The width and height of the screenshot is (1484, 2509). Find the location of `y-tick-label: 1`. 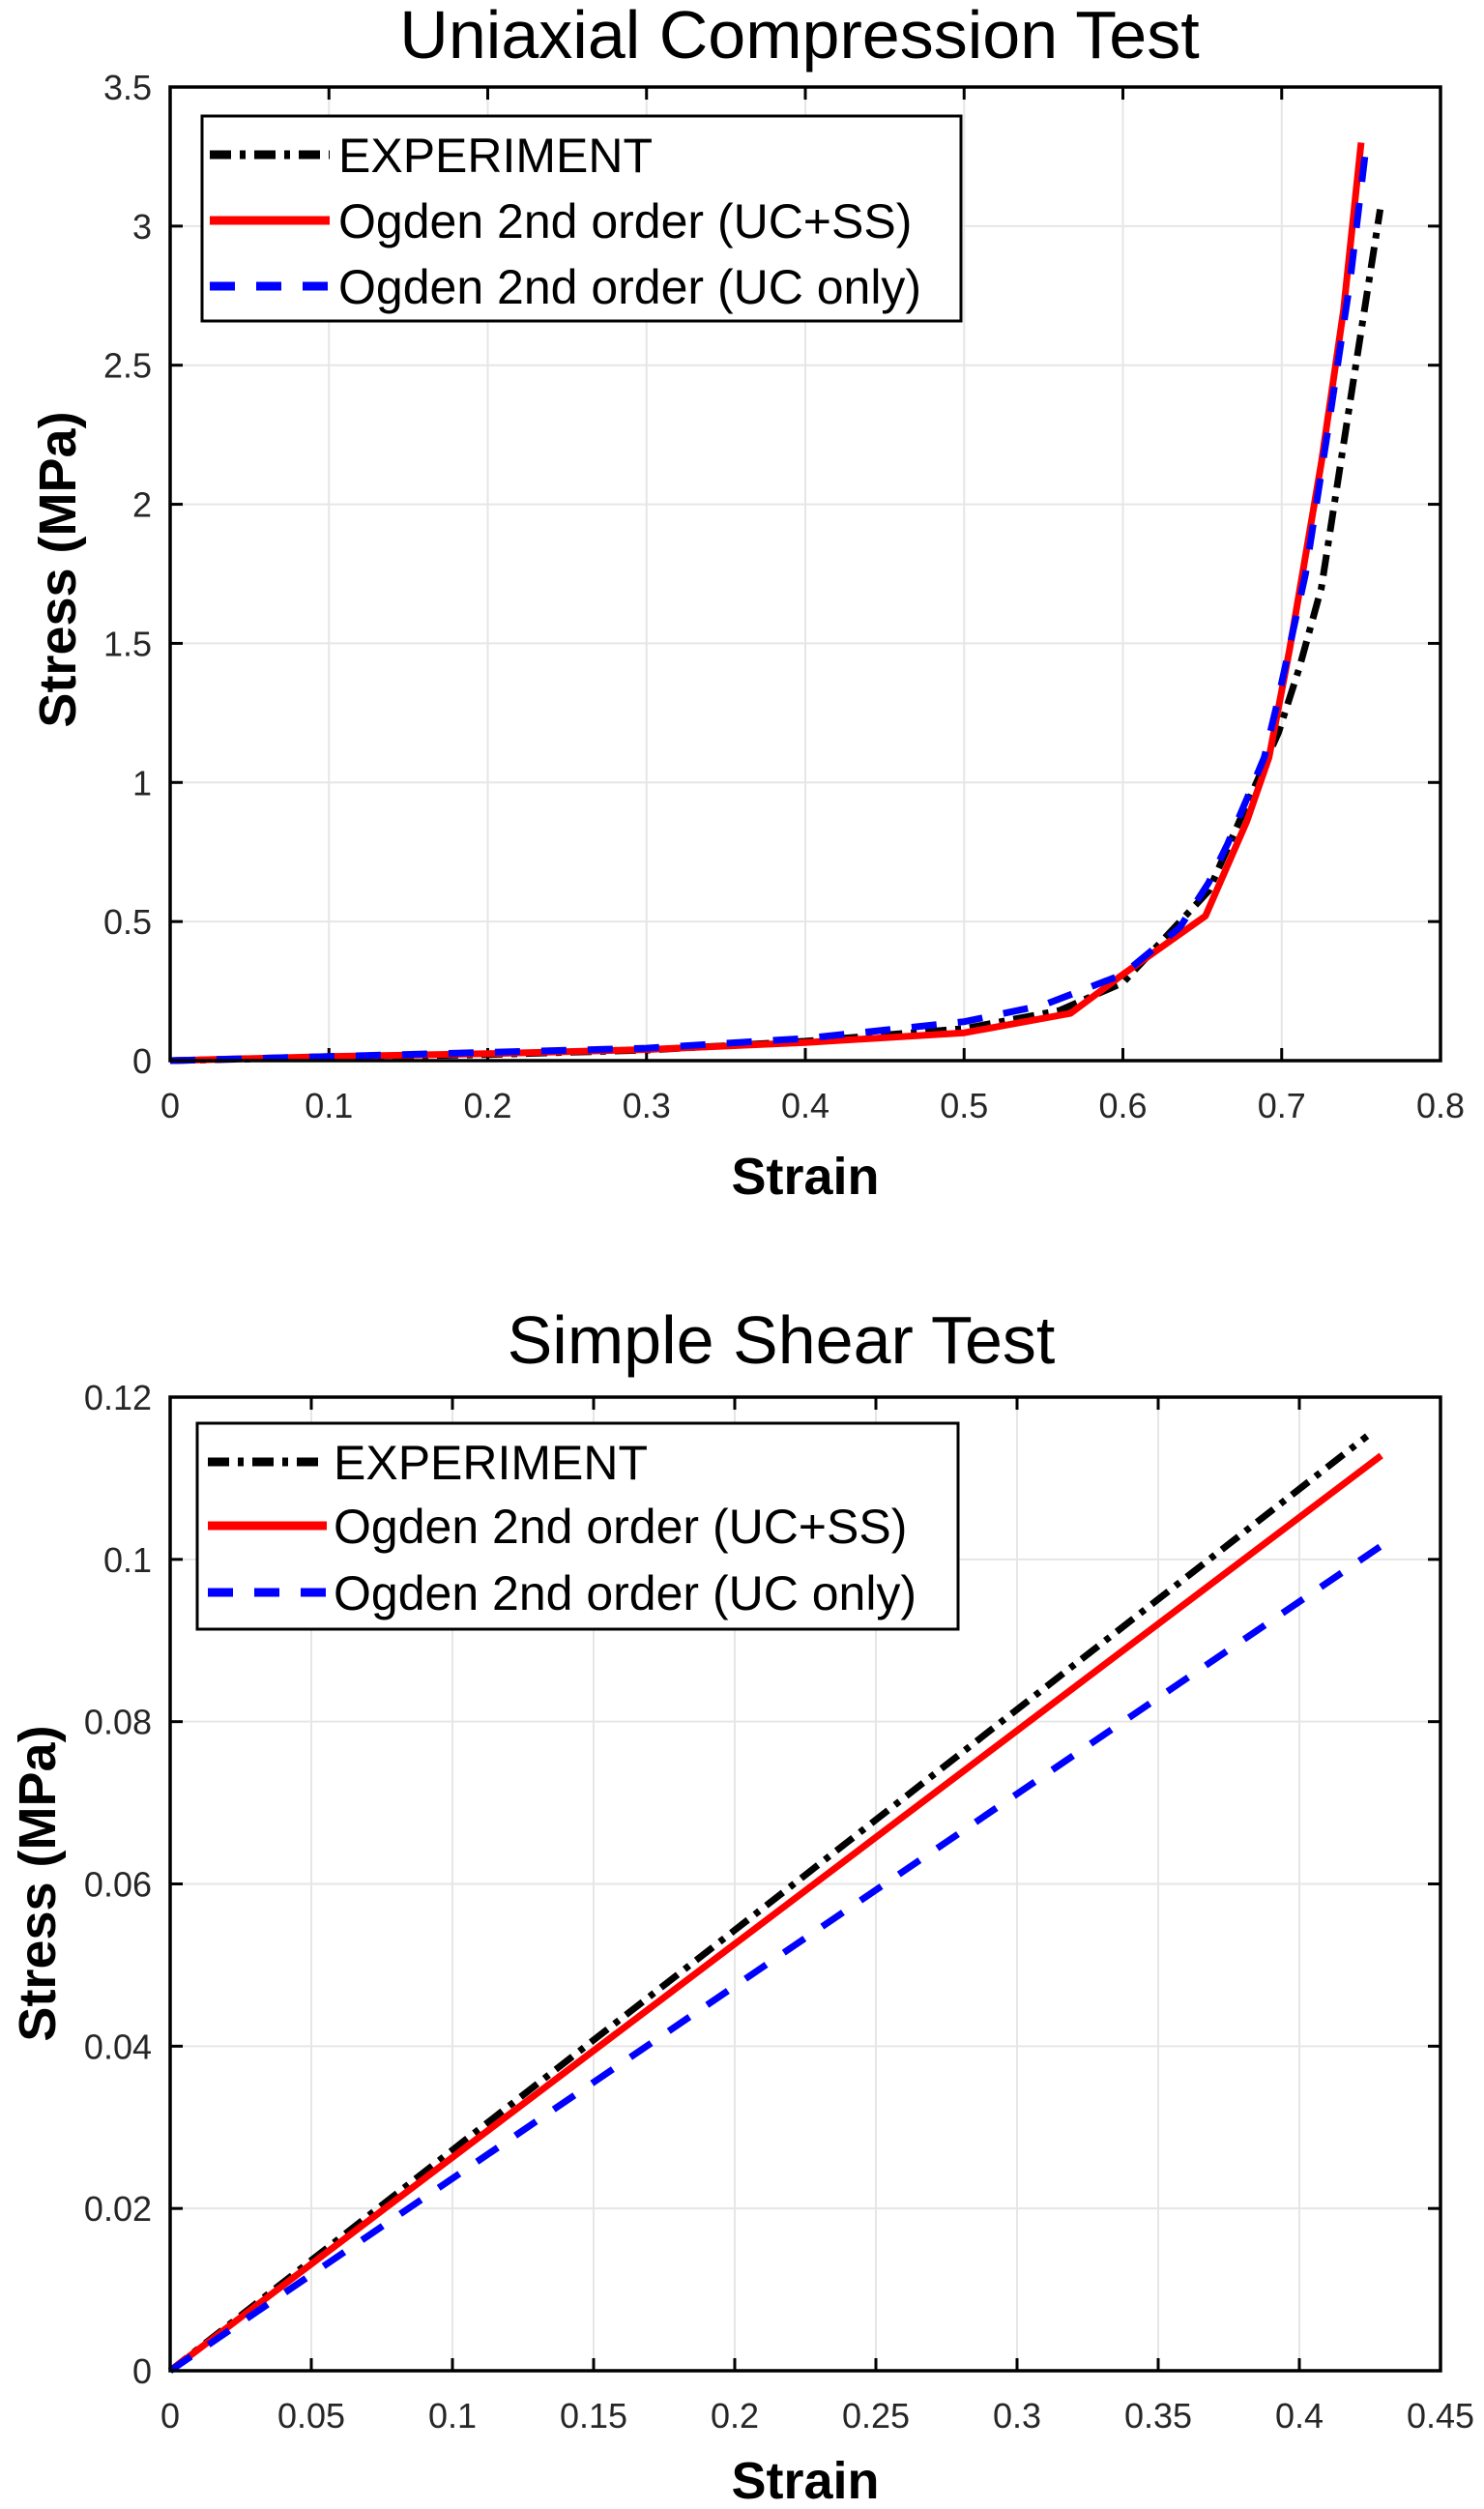

y-tick-label: 1 is located at coordinates (142, 783).